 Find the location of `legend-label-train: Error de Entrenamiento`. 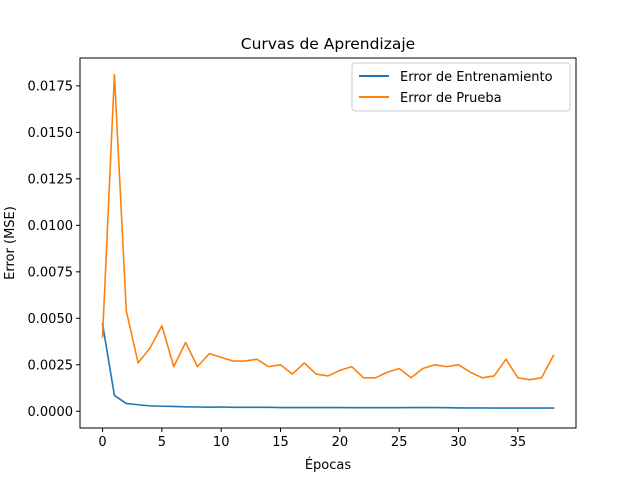

legend-label-train: Error de Entrenamiento is located at coordinates (476, 77).